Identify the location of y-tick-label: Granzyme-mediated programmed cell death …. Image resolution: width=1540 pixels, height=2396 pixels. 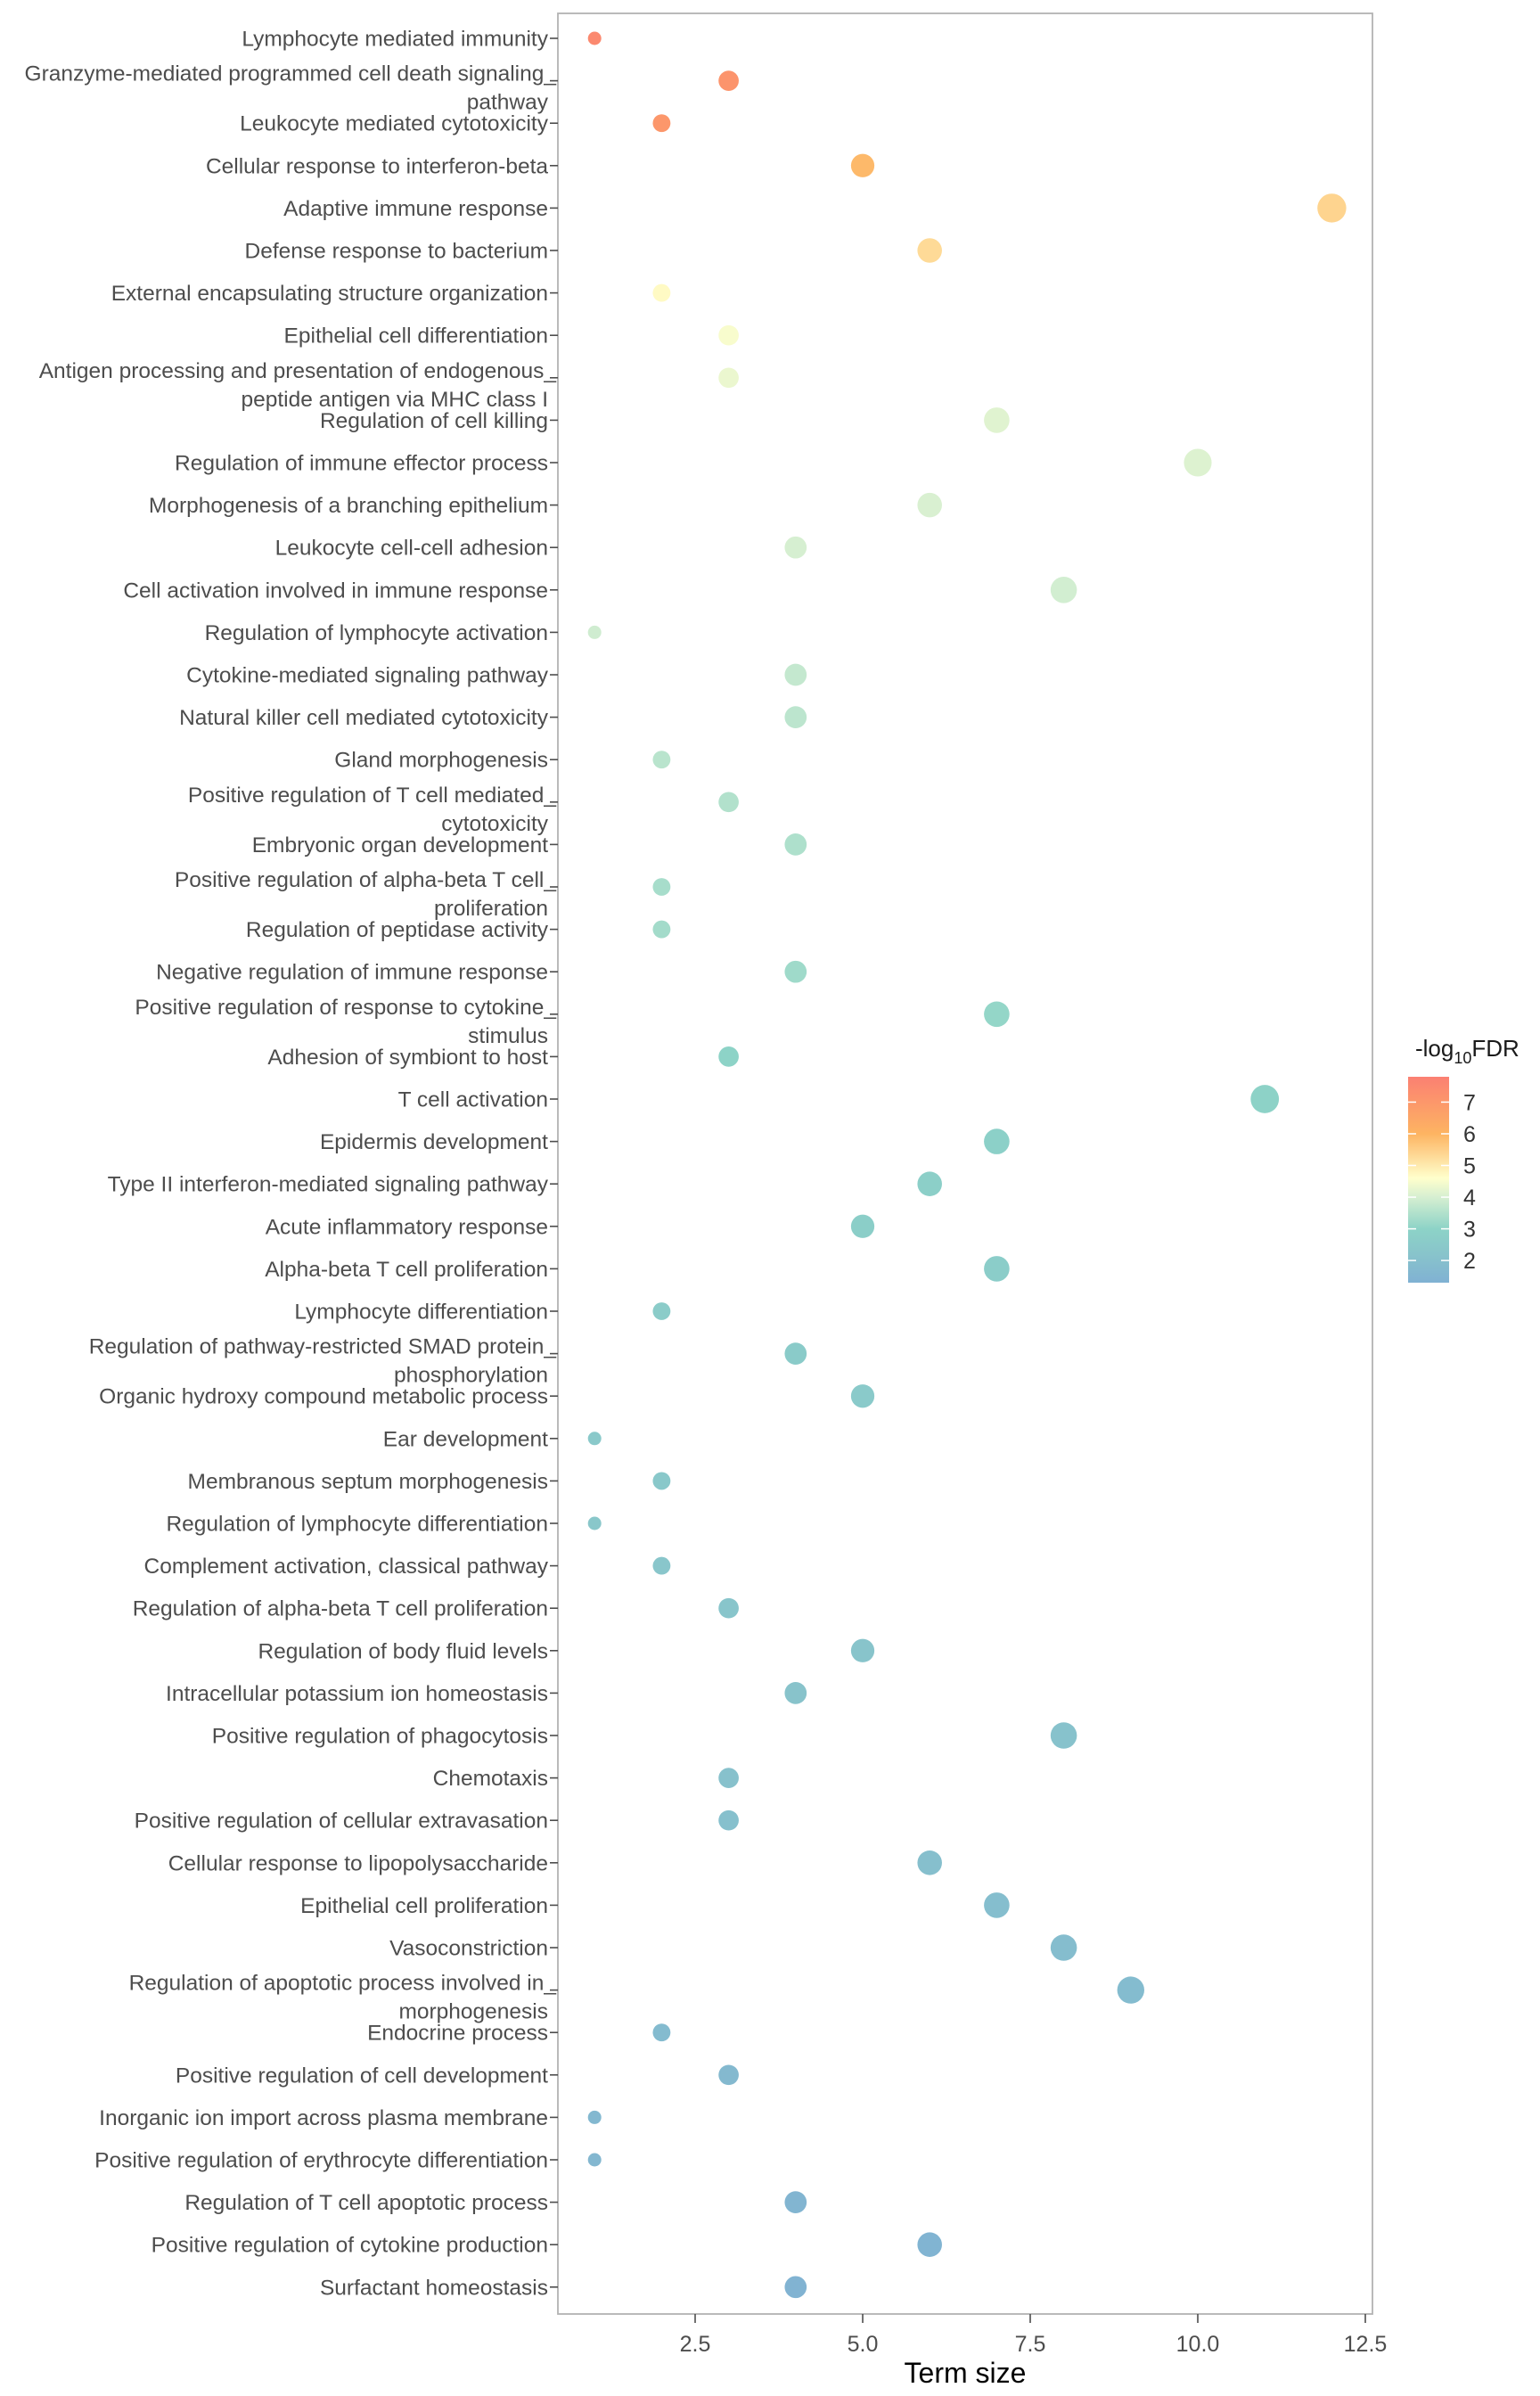
(291, 74).